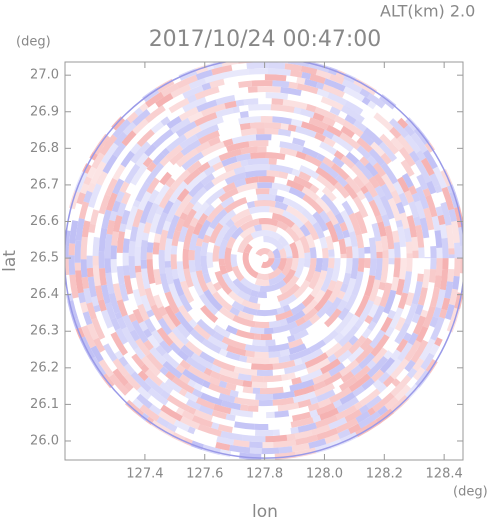  What do you see at coordinates (427, 11) in the screenshot?
I see `subtitle: ALT(km) 2.0` at bounding box center [427, 11].